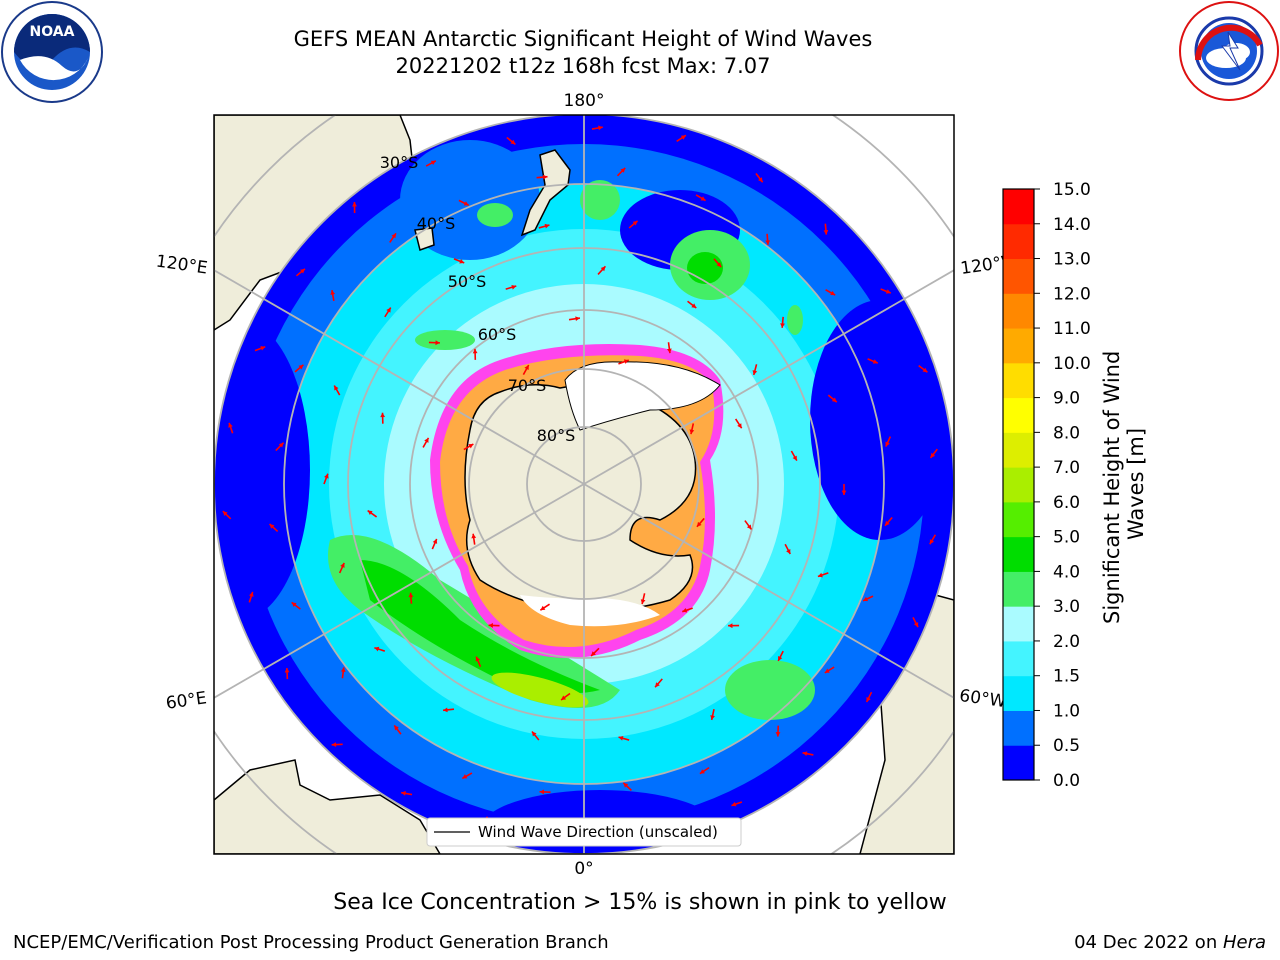 This screenshot has width=1280, height=960. Describe the element at coordinates (1072, 329) in the screenshot. I see `colorbar-tick-label: 11.0` at that location.